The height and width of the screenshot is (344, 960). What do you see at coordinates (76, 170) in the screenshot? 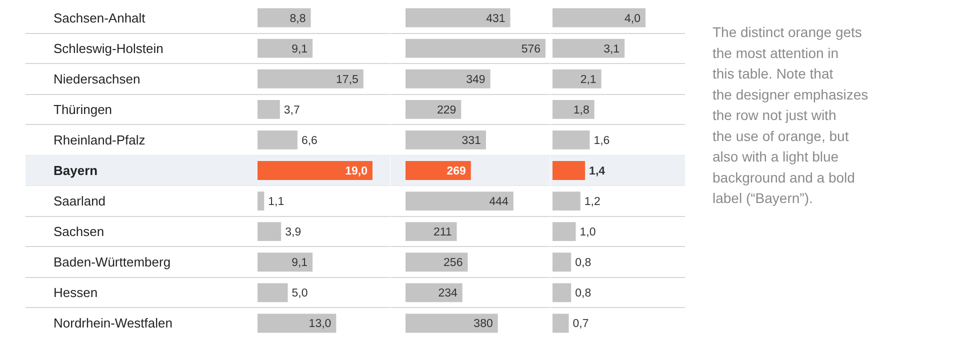
I see `y-tick-label: Bayern` at bounding box center [76, 170].